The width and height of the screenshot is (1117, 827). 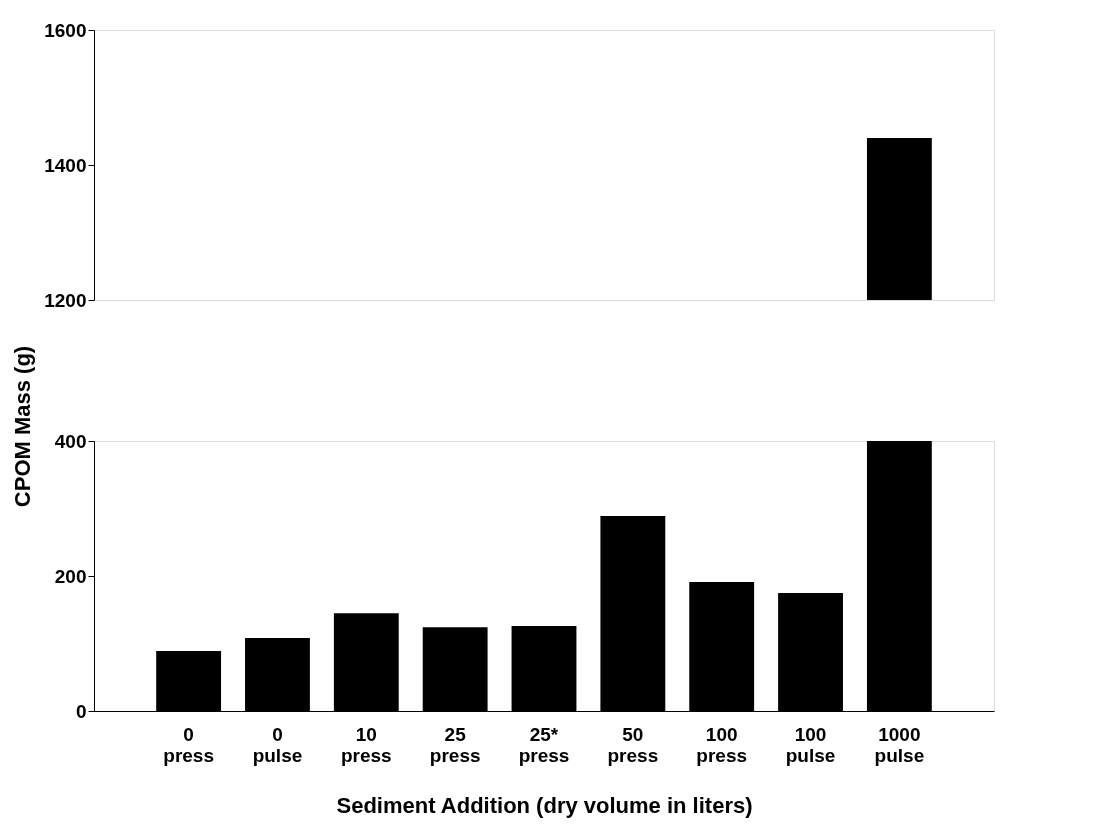 I want to click on y-tick-label: 0, so click(x=81, y=711).